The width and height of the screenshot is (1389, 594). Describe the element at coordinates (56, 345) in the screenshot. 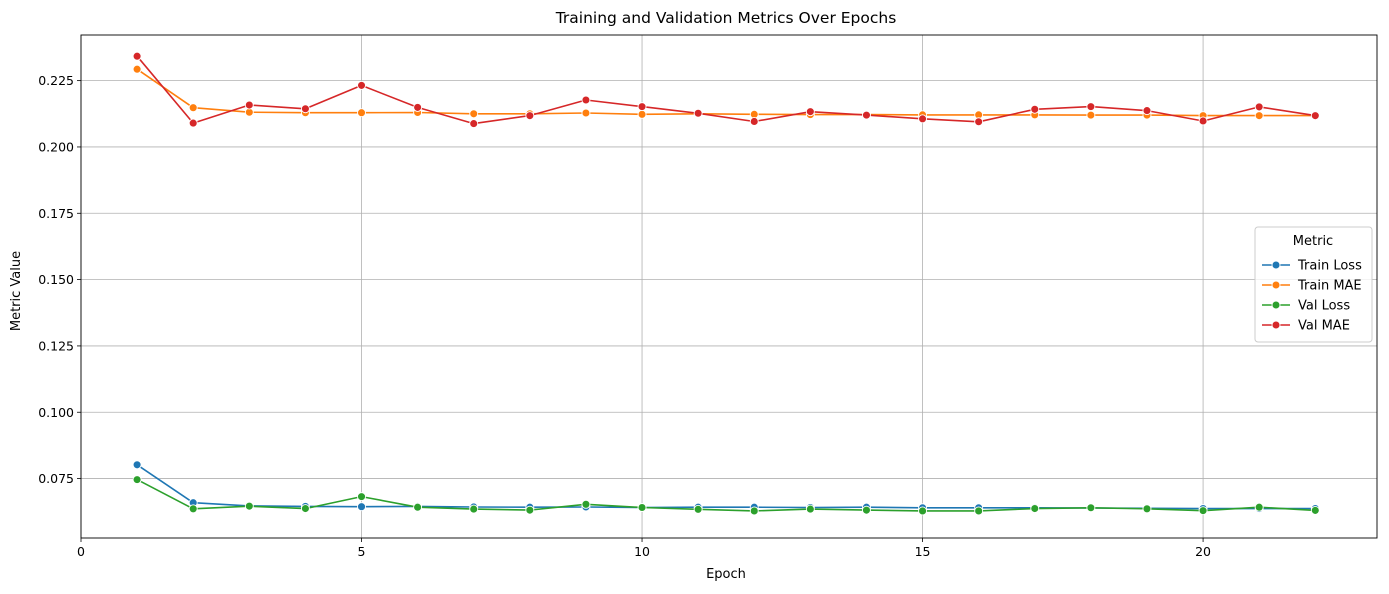

I see `y-tick-label: 0.125` at that location.